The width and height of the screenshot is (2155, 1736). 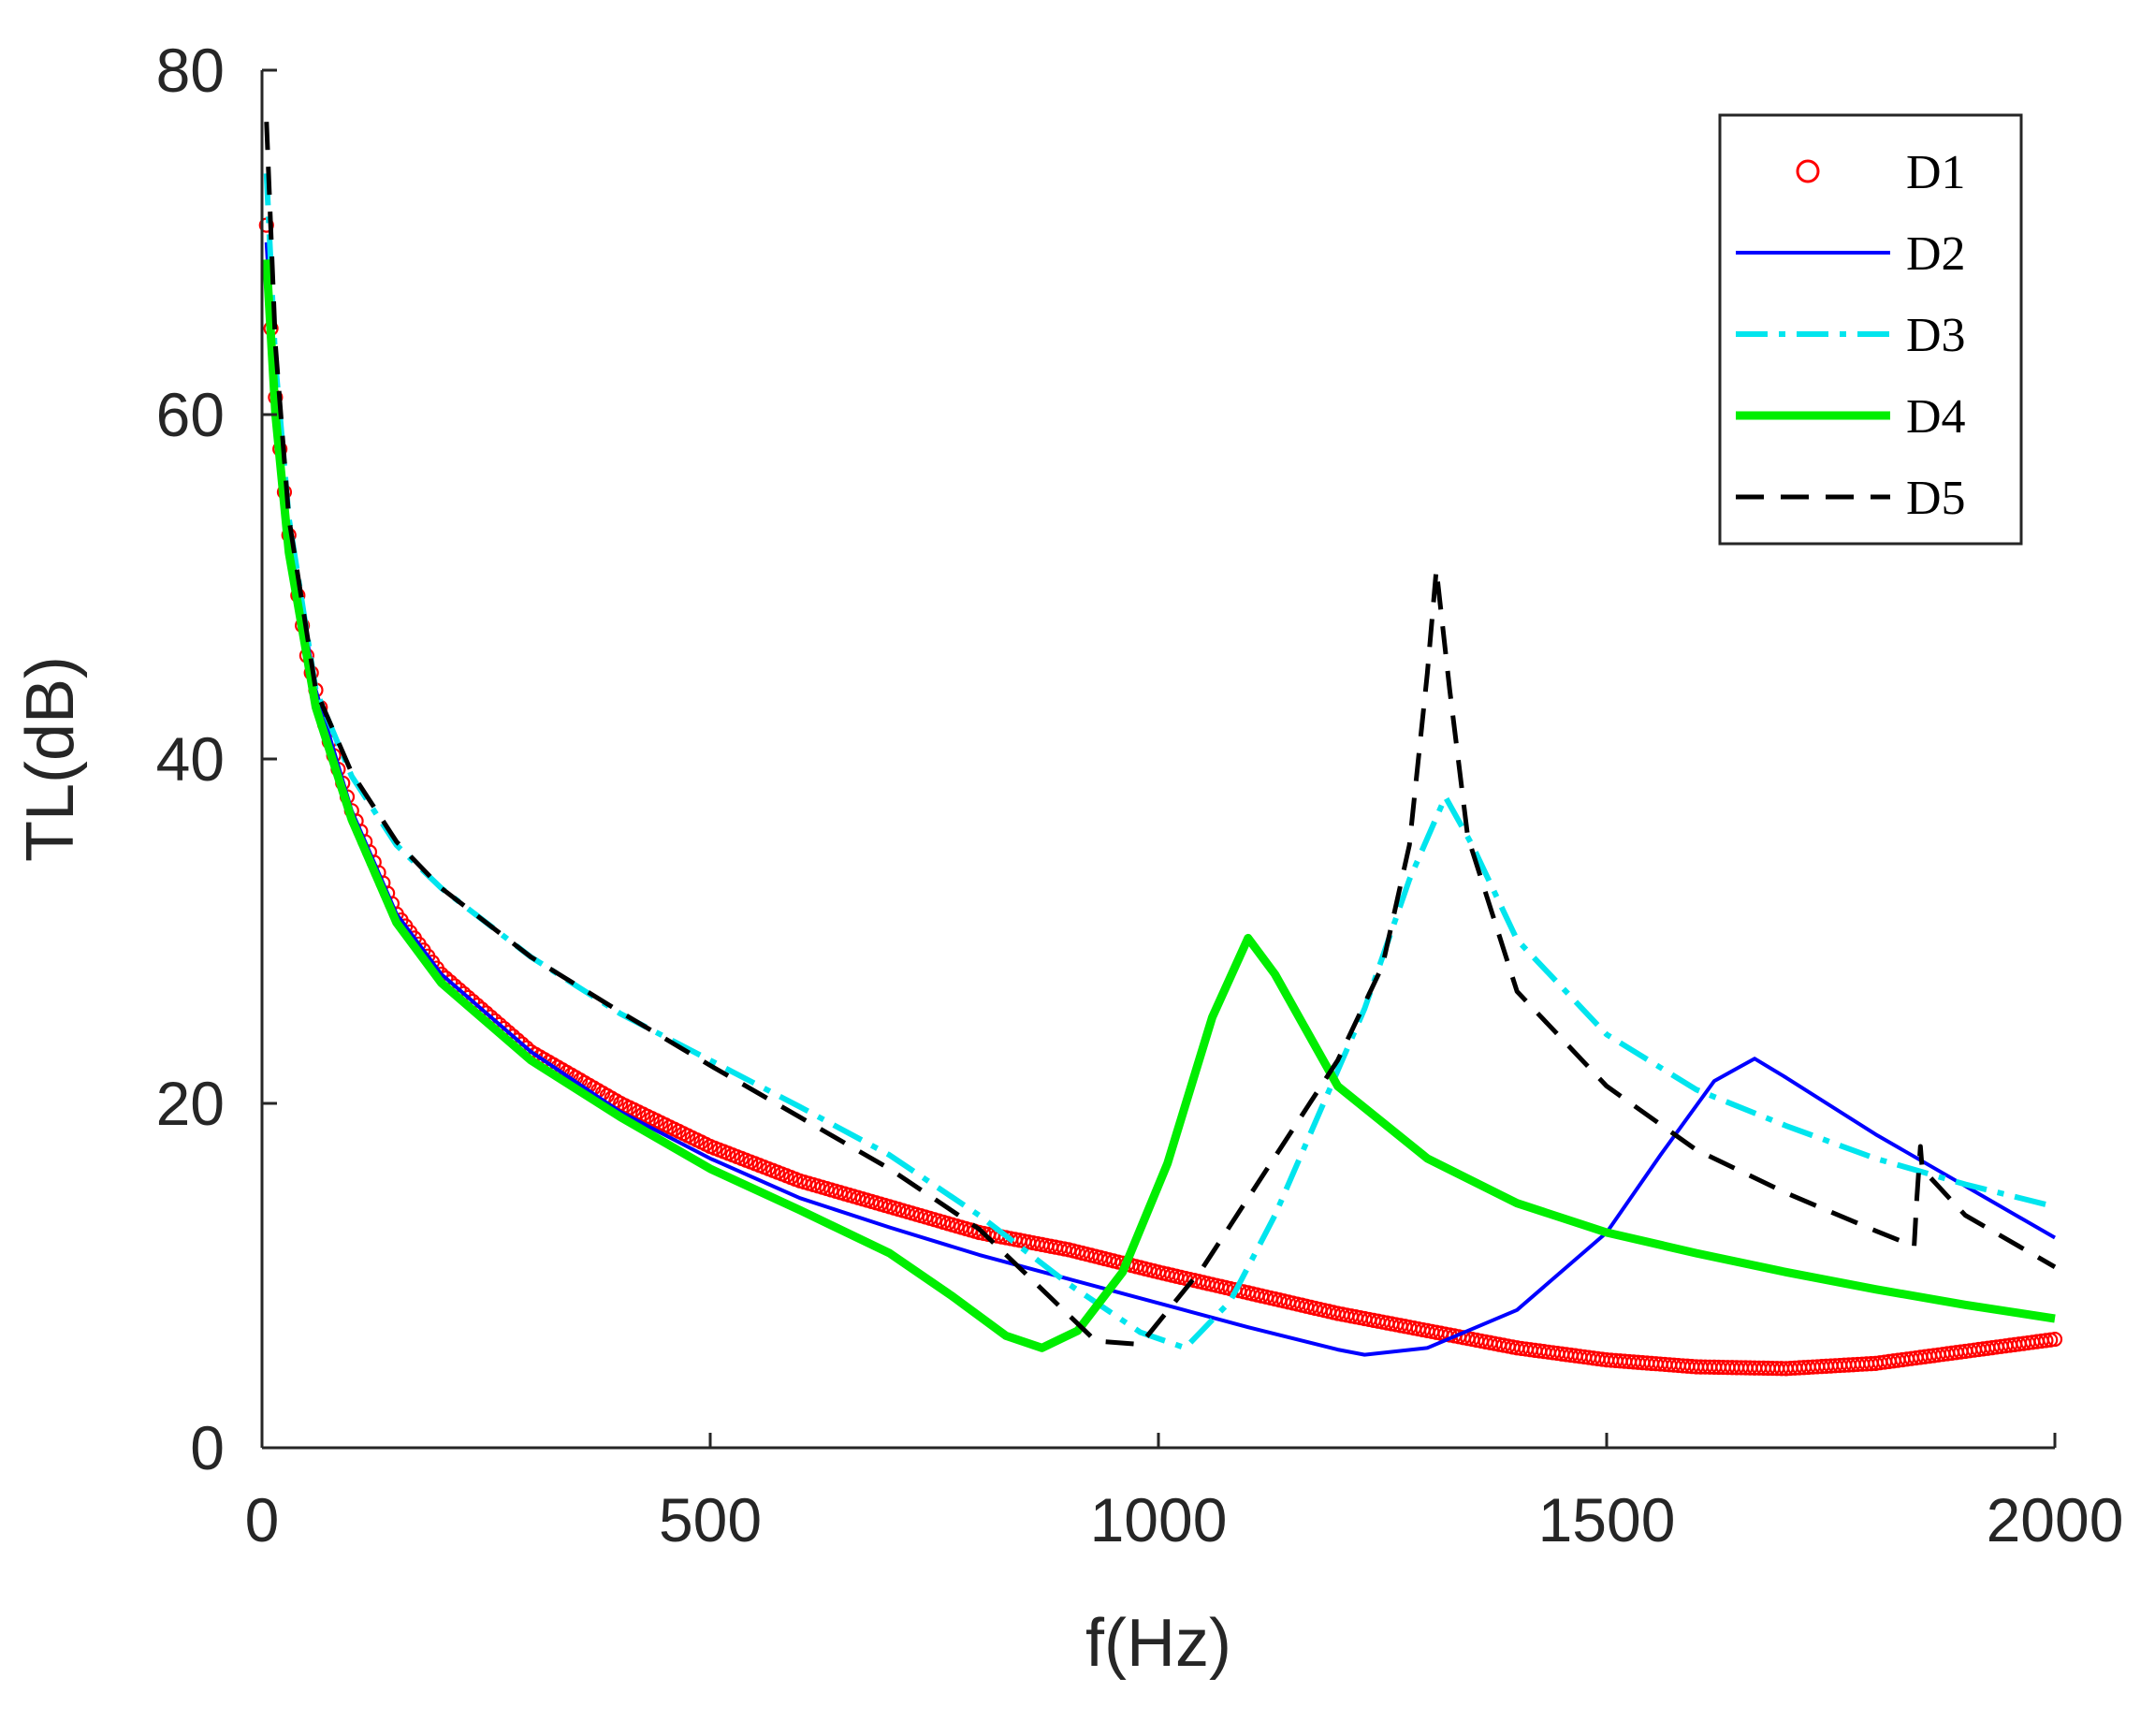 What do you see at coordinates (1936, 173) in the screenshot?
I see `legend-label: D1` at bounding box center [1936, 173].